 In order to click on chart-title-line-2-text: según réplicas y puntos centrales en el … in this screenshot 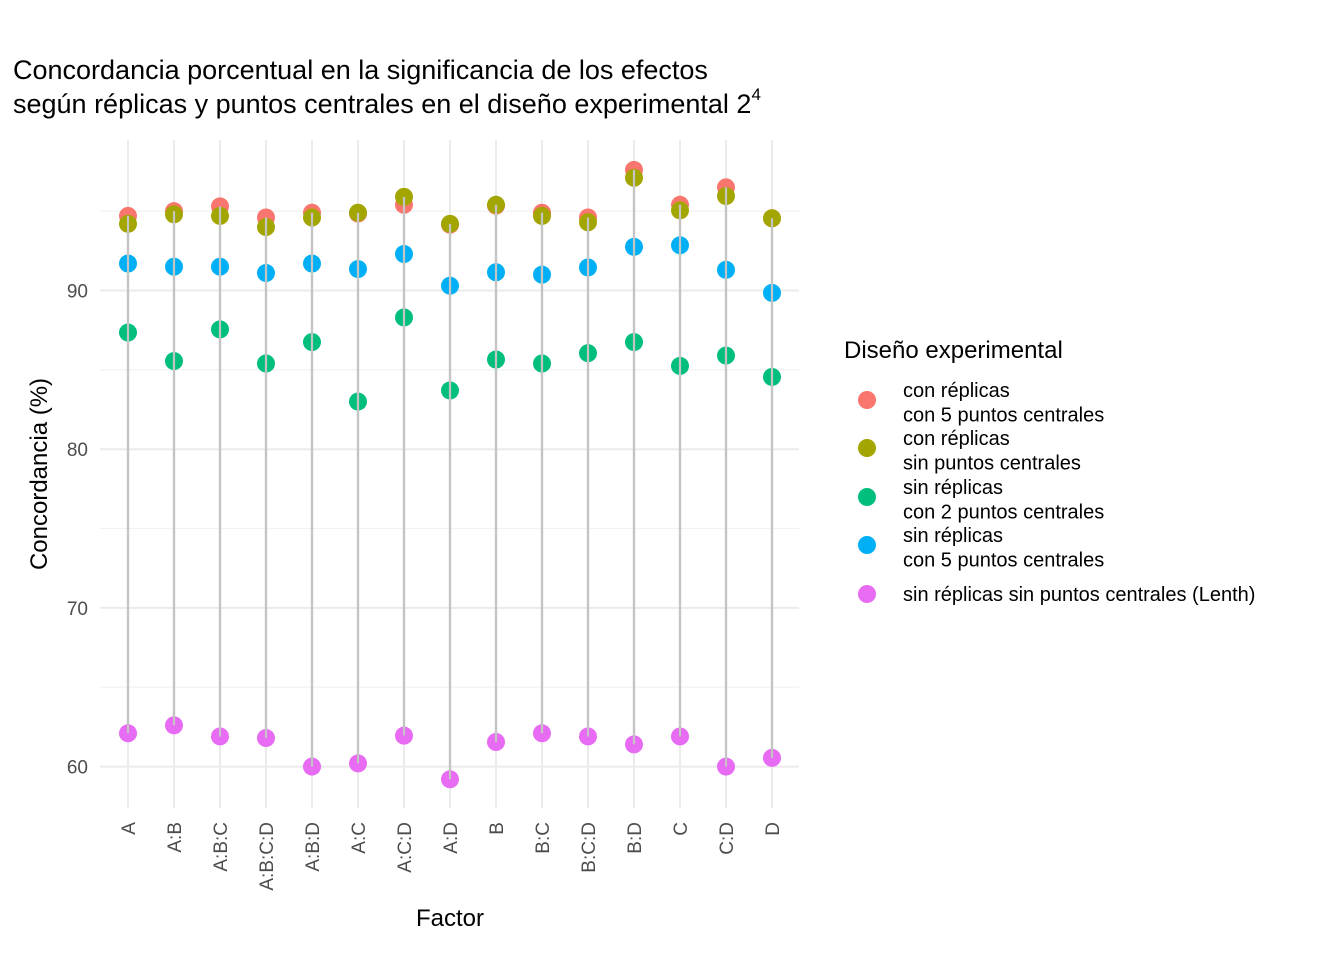, I will do `click(382, 104)`.